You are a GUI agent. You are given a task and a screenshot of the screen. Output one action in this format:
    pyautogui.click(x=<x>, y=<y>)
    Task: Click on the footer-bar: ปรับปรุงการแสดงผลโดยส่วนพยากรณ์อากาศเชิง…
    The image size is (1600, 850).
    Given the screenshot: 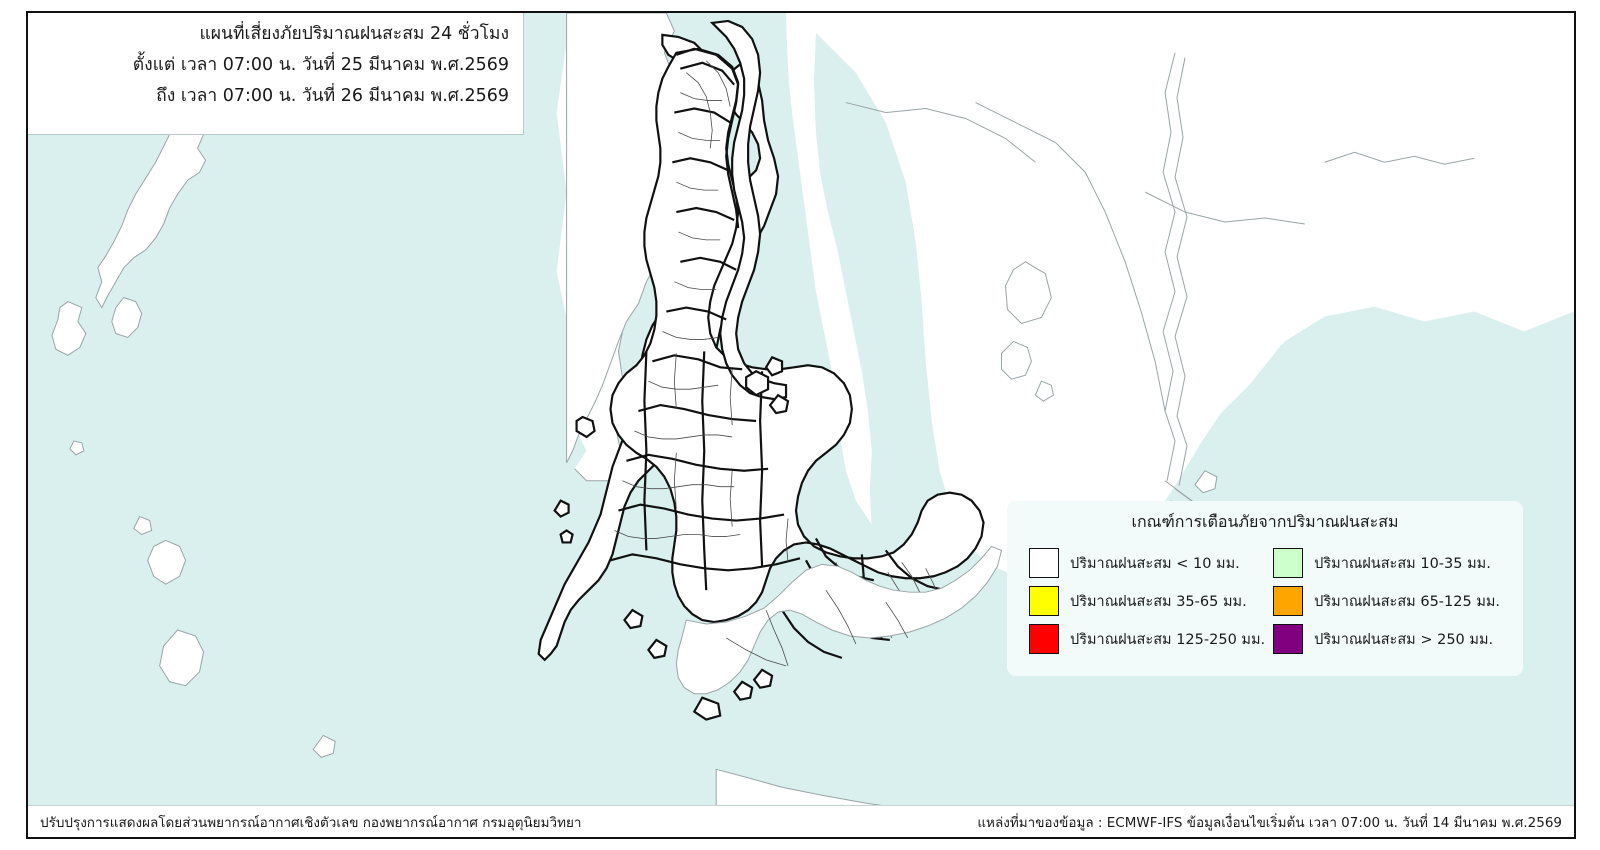 What is the action you would take?
    pyautogui.click(x=801, y=821)
    